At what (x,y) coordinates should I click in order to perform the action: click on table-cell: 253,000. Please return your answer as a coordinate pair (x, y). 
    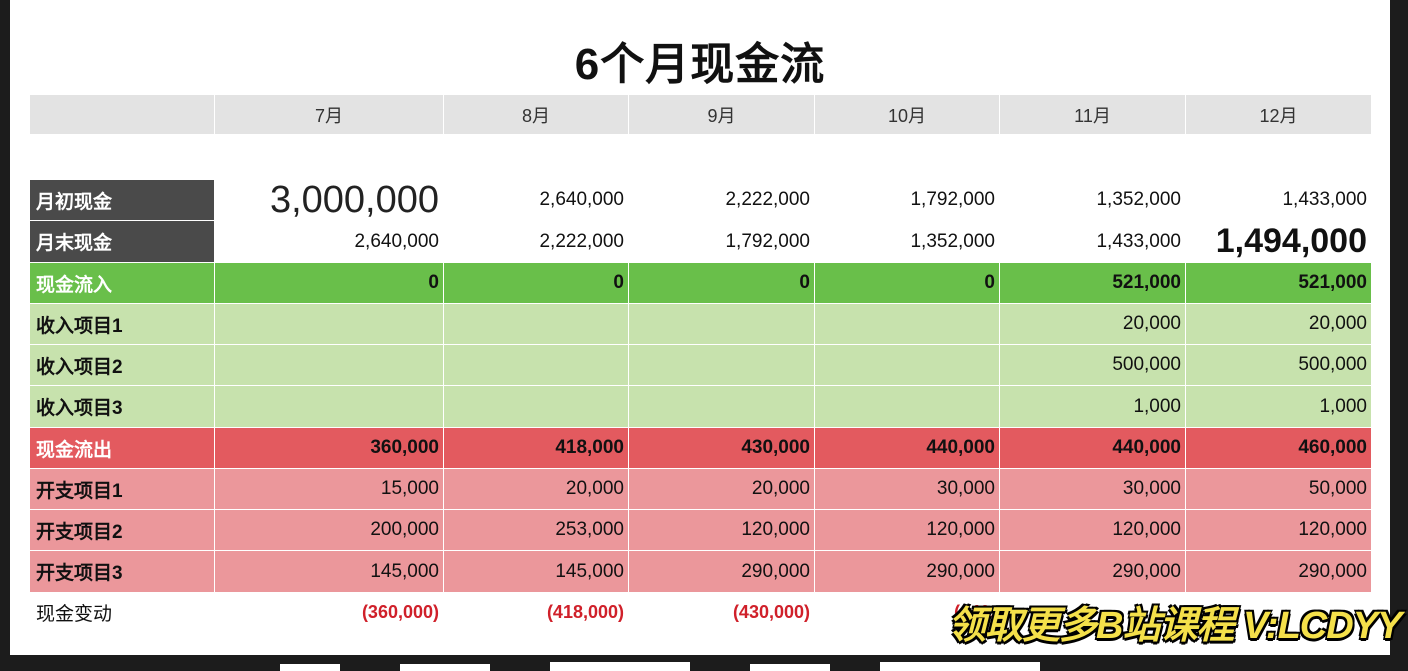
    Looking at the image, I should click on (536, 530).